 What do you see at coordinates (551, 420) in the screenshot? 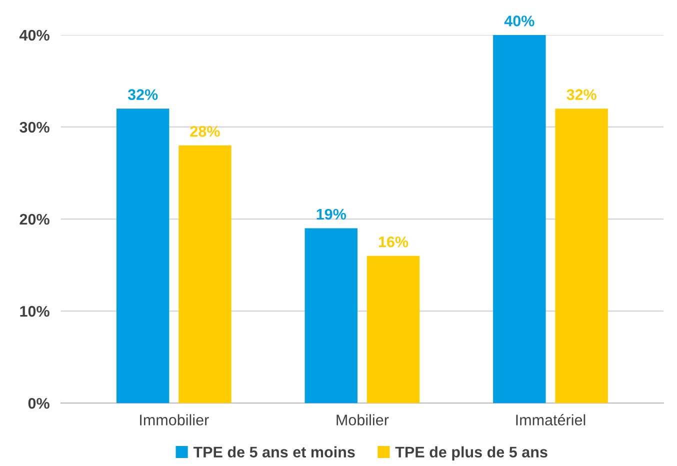
I see `x-tick-label: Immatériel` at bounding box center [551, 420].